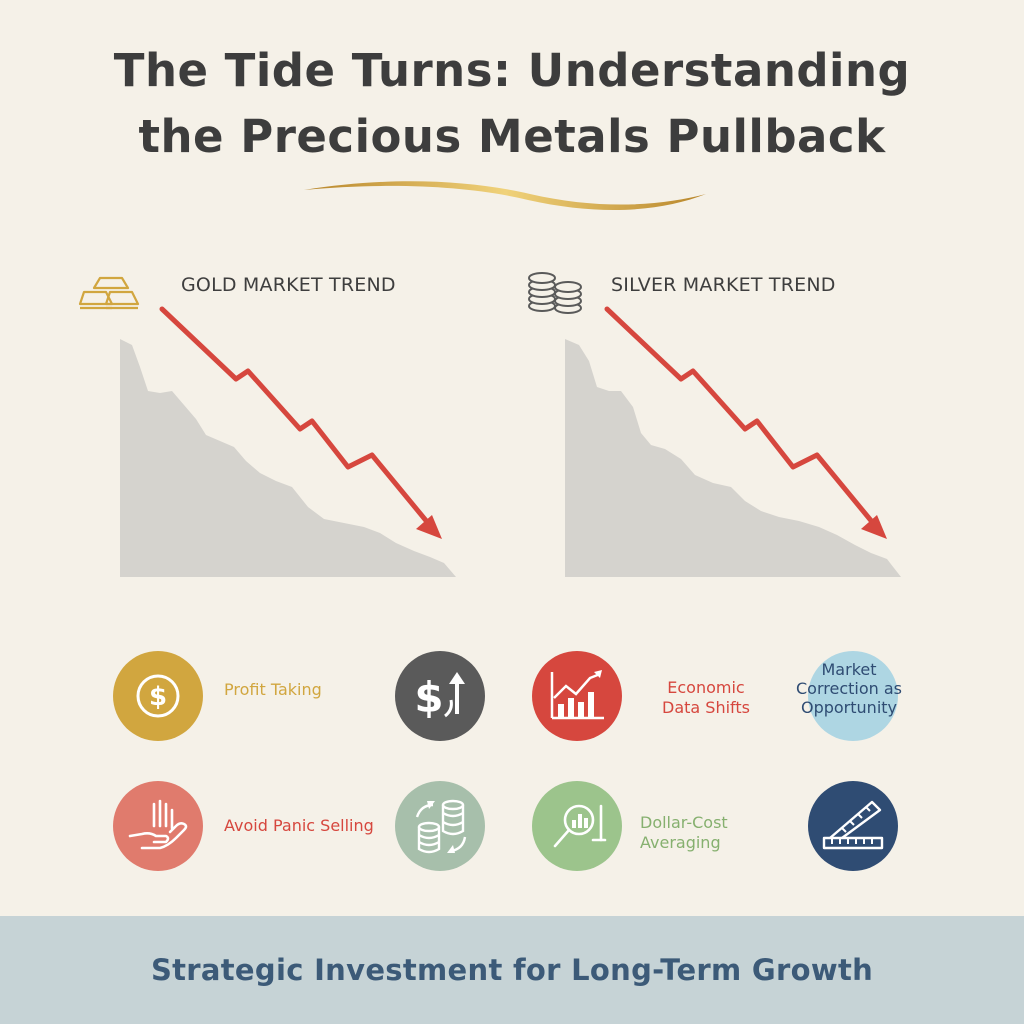 Image resolution: width=1024 pixels, height=1024 pixels. What do you see at coordinates (512, 70) in the screenshot?
I see `title-line-1: The Tide Turns: Understanding` at bounding box center [512, 70].